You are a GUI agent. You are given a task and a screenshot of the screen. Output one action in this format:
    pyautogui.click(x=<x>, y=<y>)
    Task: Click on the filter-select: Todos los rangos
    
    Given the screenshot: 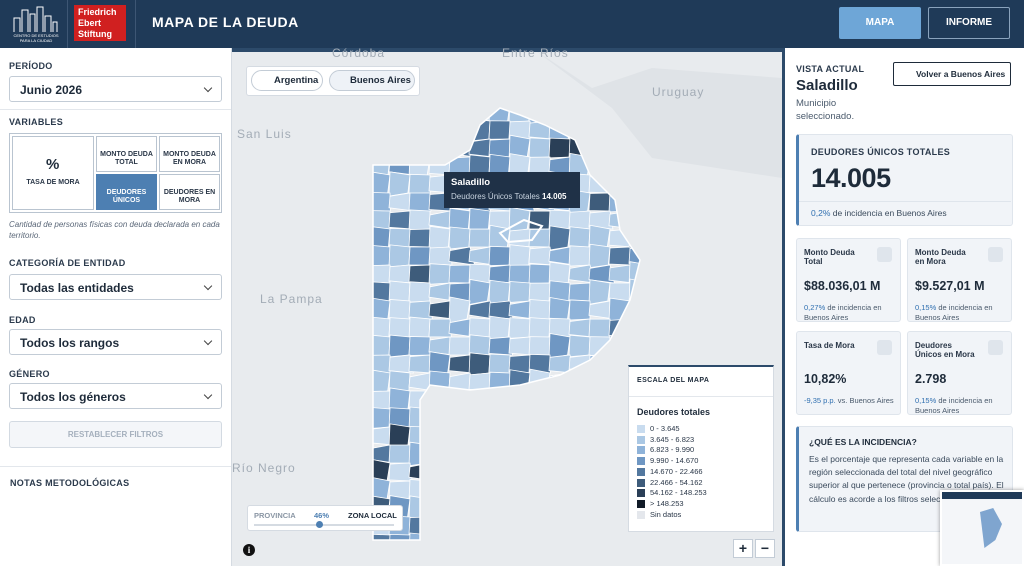 What is the action you would take?
    pyautogui.click(x=115, y=342)
    